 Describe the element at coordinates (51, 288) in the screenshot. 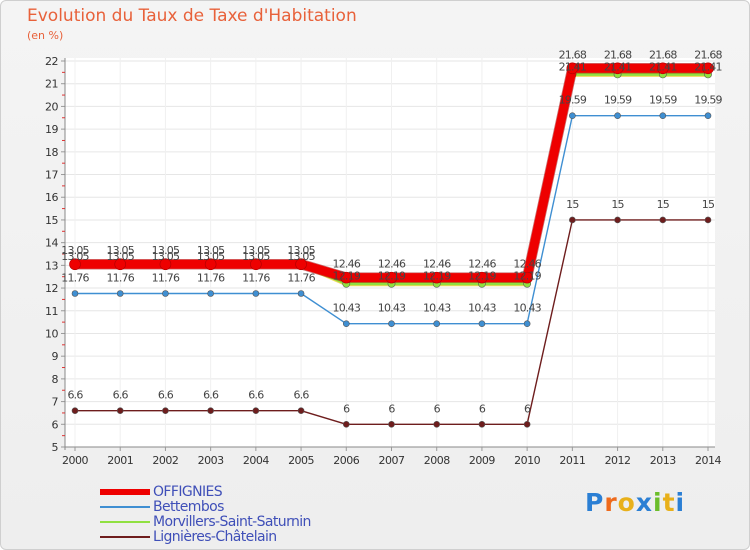

I see `y-tick-label: 12` at that location.